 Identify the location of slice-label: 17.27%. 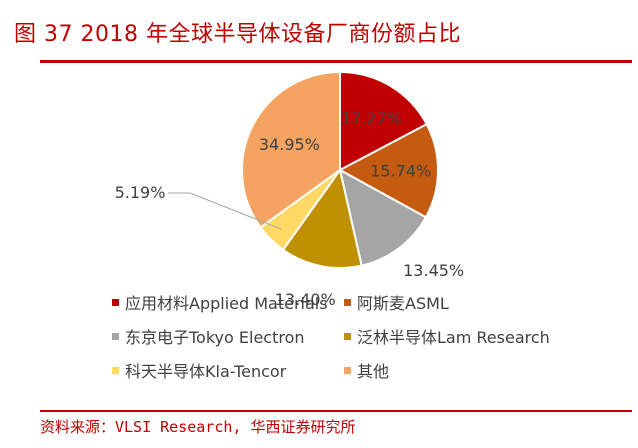
(371, 118).